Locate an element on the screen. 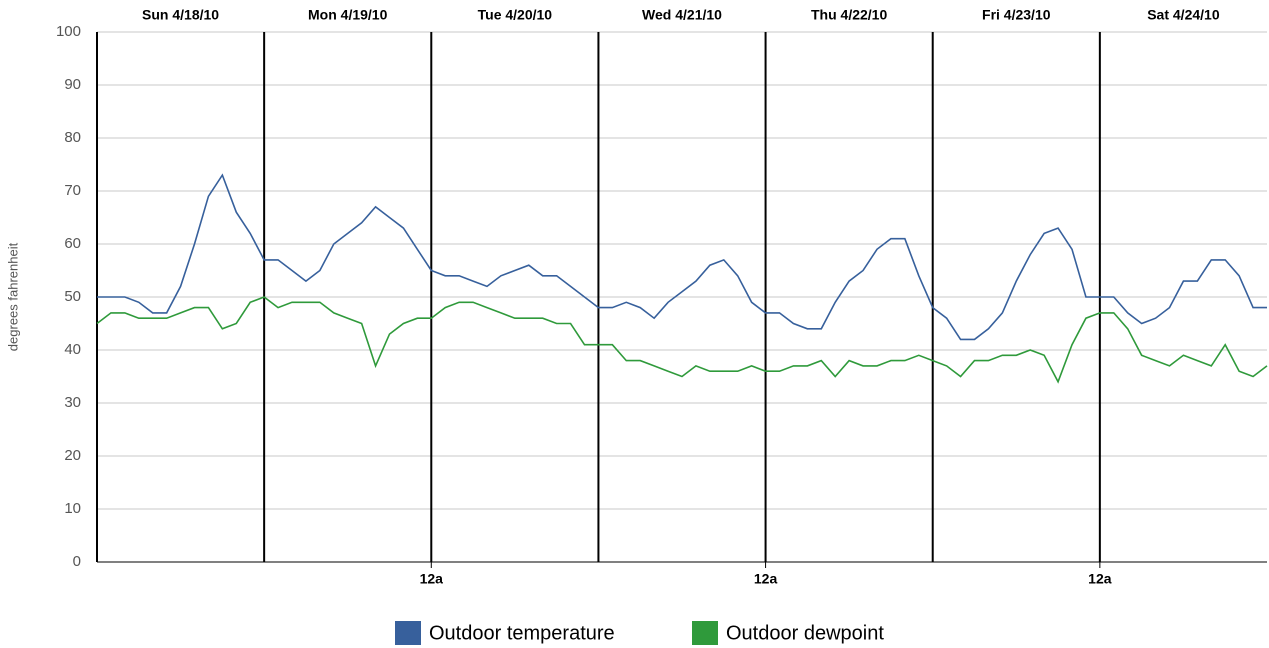 The width and height of the screenshot is (1269, 648). day-label: Thu 4/22/10 is located at coordinates (849, 15).